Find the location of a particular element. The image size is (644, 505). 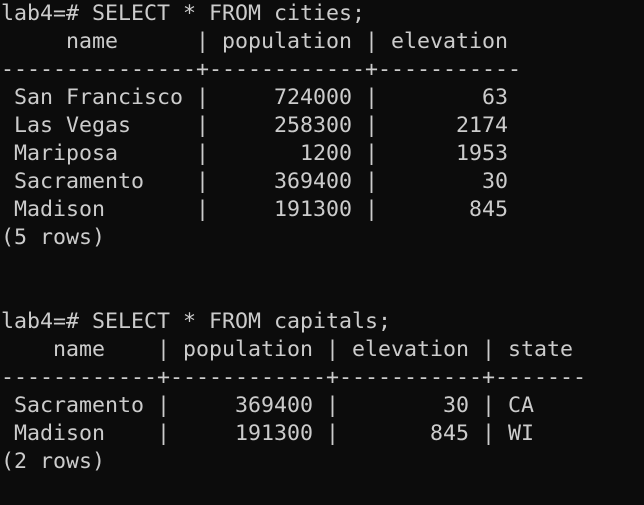

table-row: Las Vegas | 258300 | 2174 is located at coordinates (255, 125).